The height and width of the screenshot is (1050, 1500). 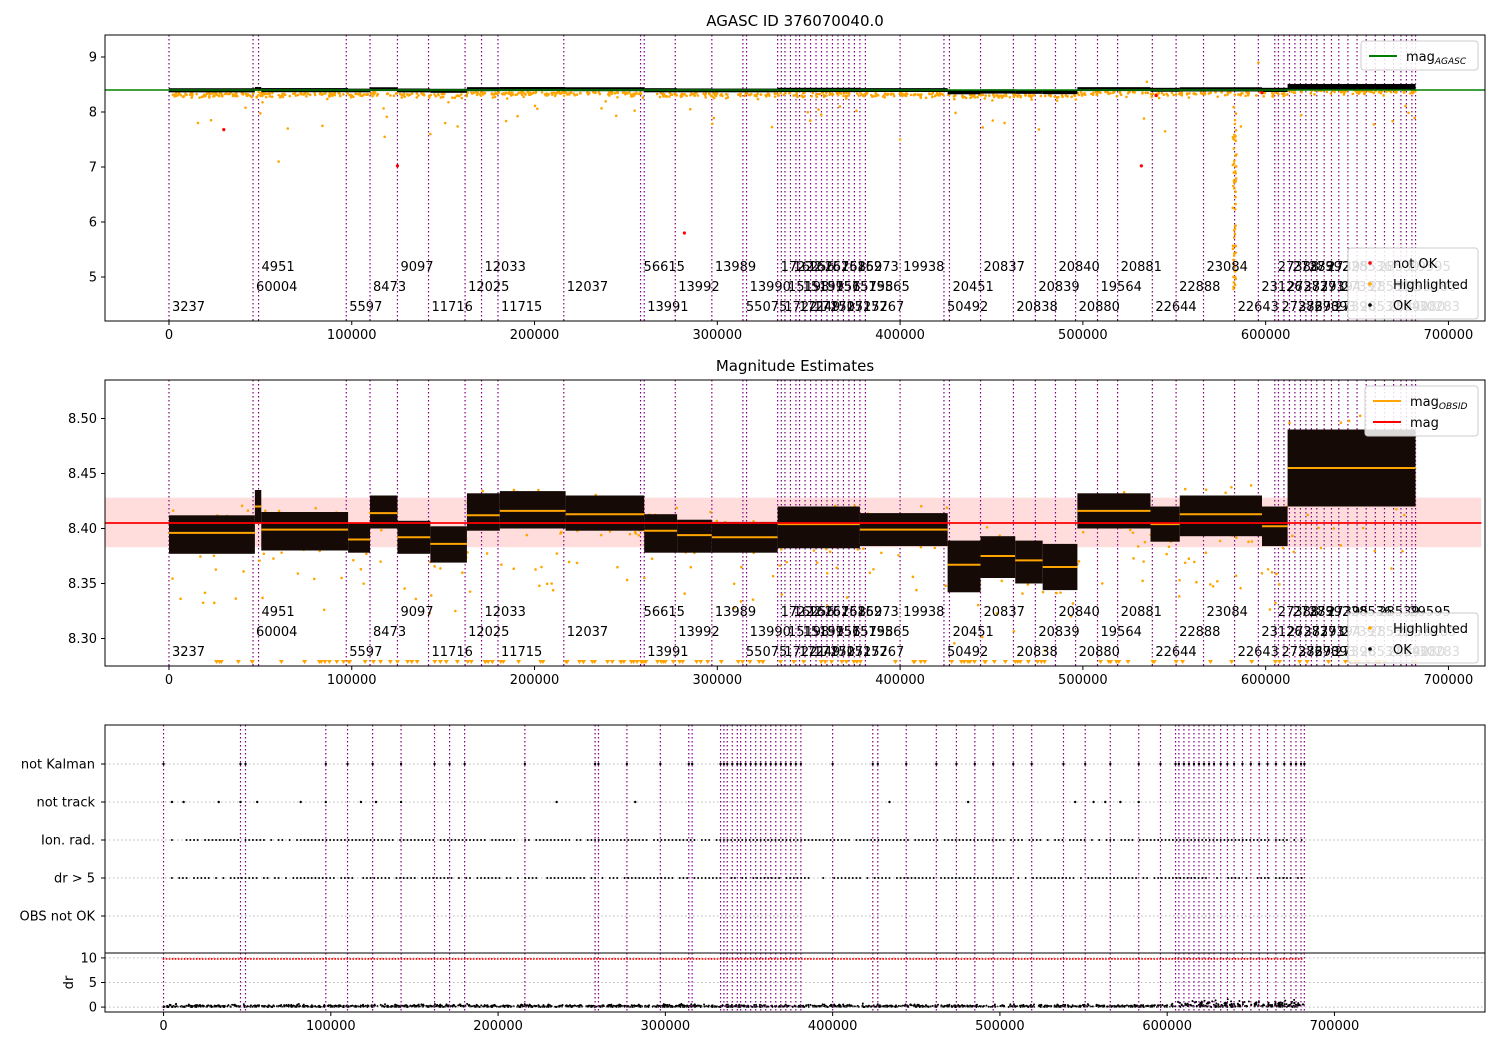 What do you see at coordinates (397, 166) in the screenshot?
I see `not-ok-point` at bounding box center [397, 166].